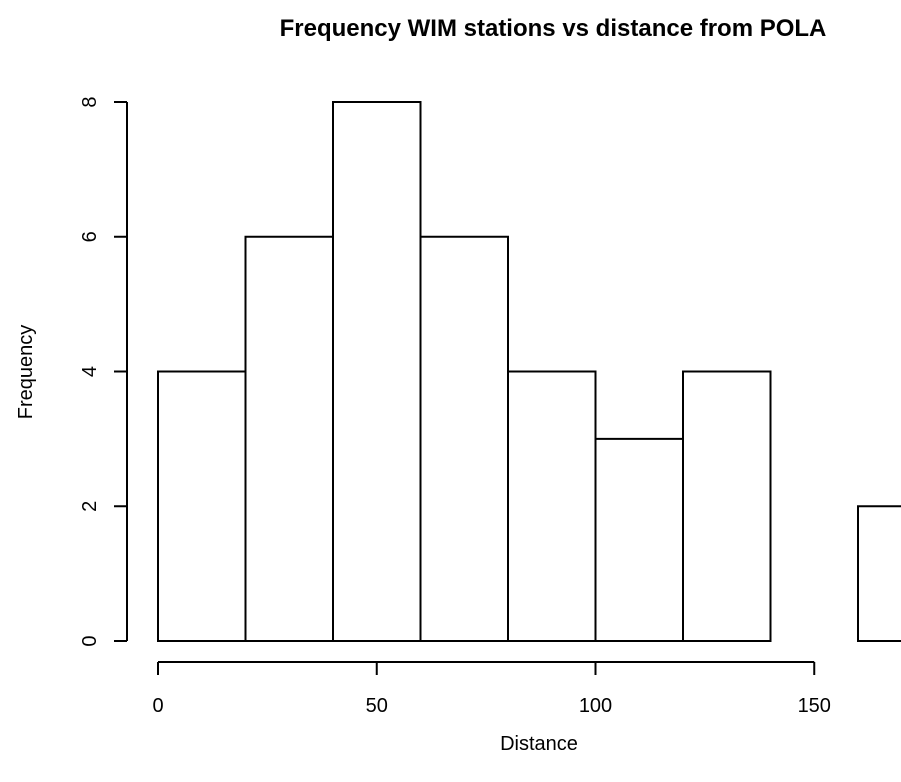  I want to click on y-tick-label: 8, so click(90, 101).